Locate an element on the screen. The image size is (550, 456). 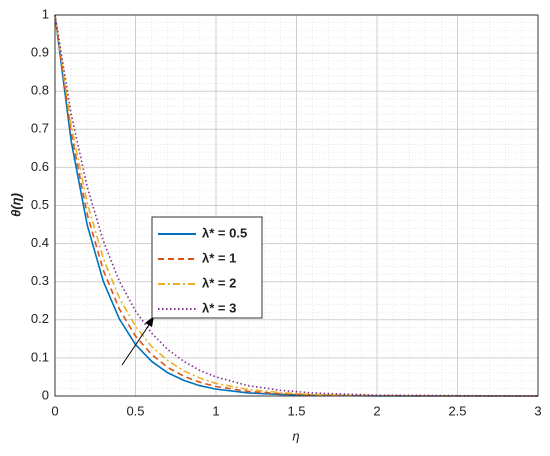
legend-label: λ* = 0.5 is located at coordinates (224, 232).